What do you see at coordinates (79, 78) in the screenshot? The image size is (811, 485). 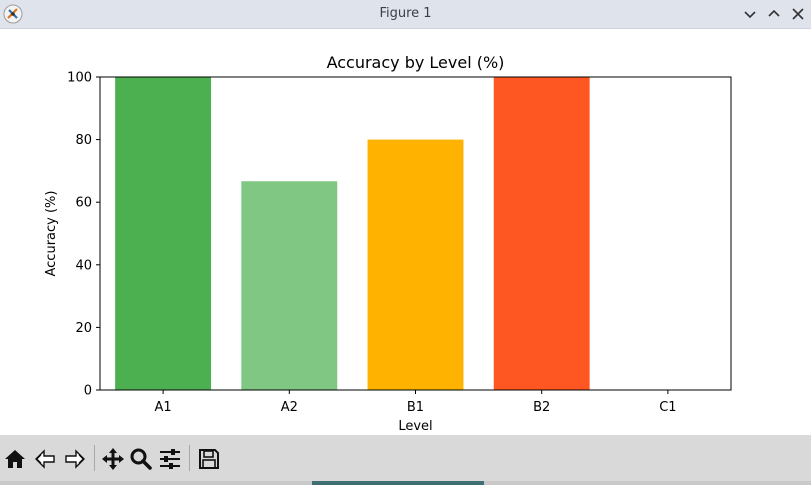 I see `y-tick-label: 100` at bounding box center [79, 78].